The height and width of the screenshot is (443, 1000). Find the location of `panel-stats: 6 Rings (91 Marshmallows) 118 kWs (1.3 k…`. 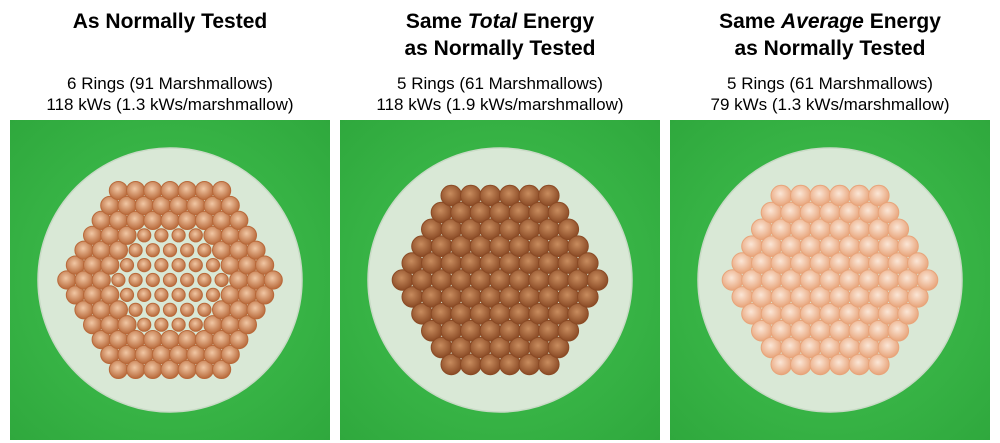

panel-stats: 6 Rings (91 Marshmallows) 118 kWs (1.3 k… is located at coordinates (170, 94).